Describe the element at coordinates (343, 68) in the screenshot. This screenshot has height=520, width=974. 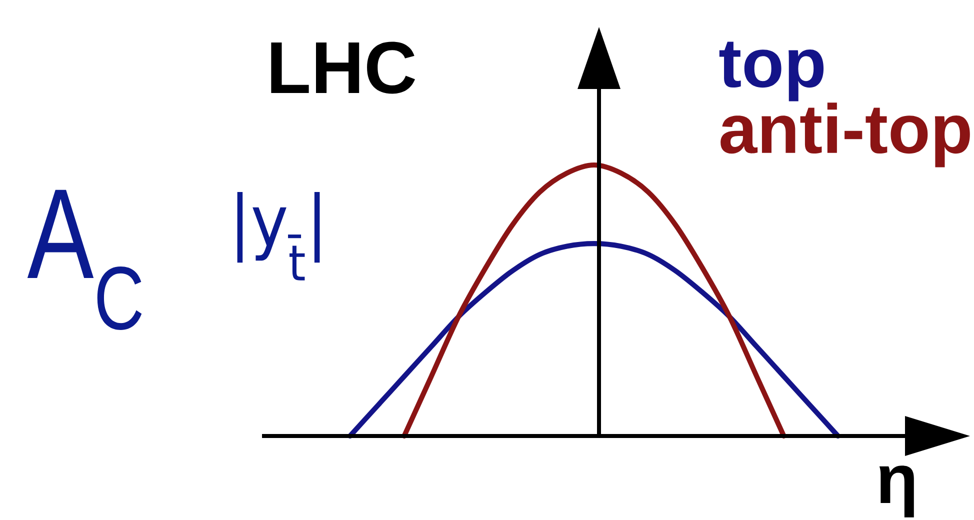
I see `chart-title: LHC` at that location.